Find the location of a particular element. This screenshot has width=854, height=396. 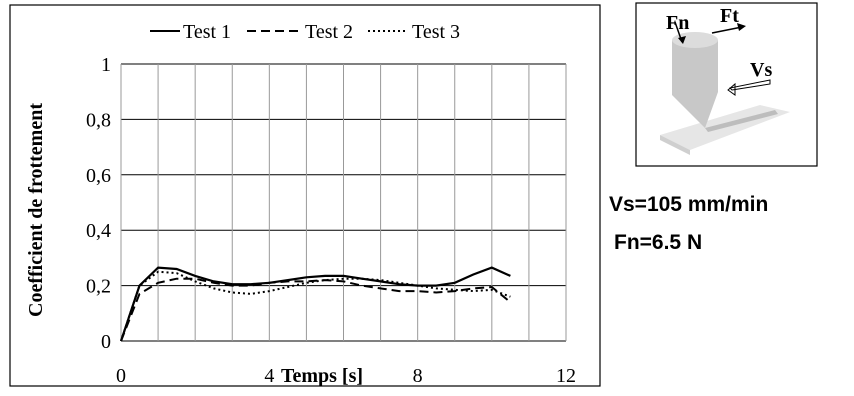

wear-track is located at coordinates (741, 121).